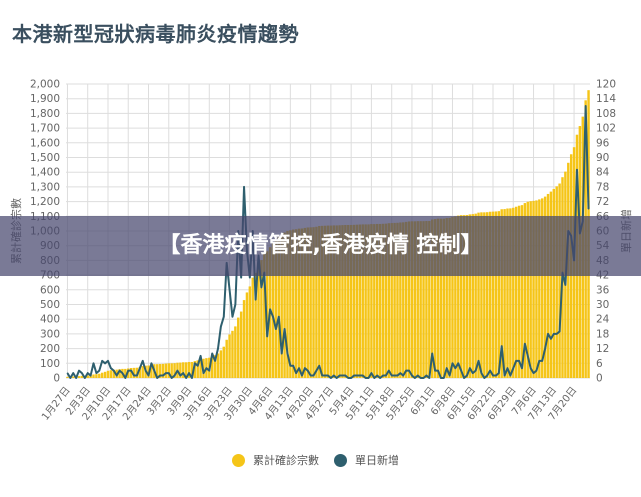  I want to click on y-tick-left: 1,800, so click(45, 114).